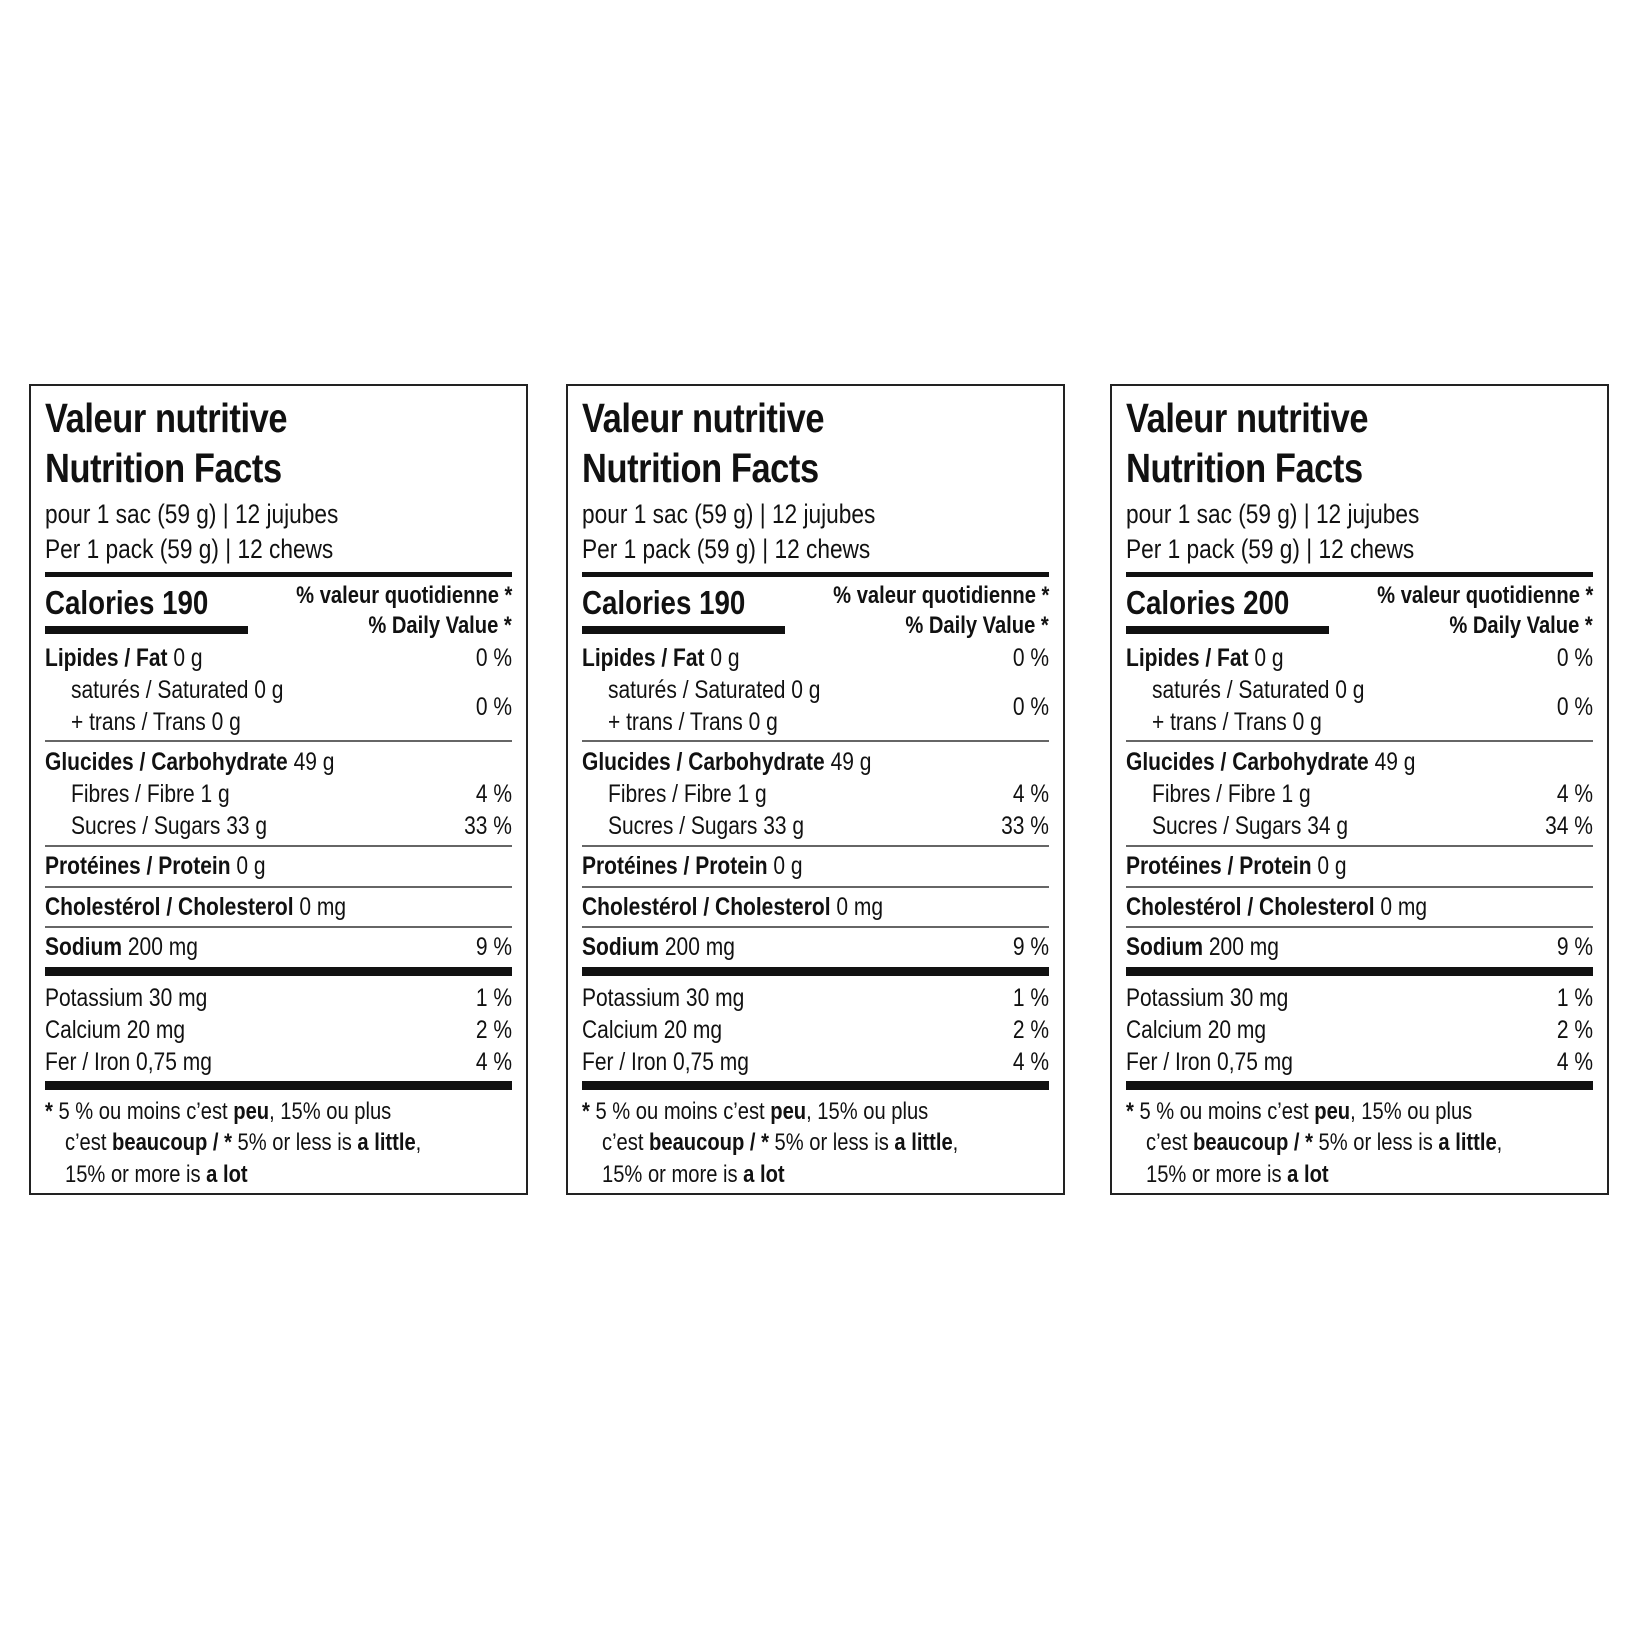 This screenshot has height=1652, width=1652. Describe the element at coordinates (860, 907) in the screenshot. I see `nutrient-amount: 0 mg` at that location.